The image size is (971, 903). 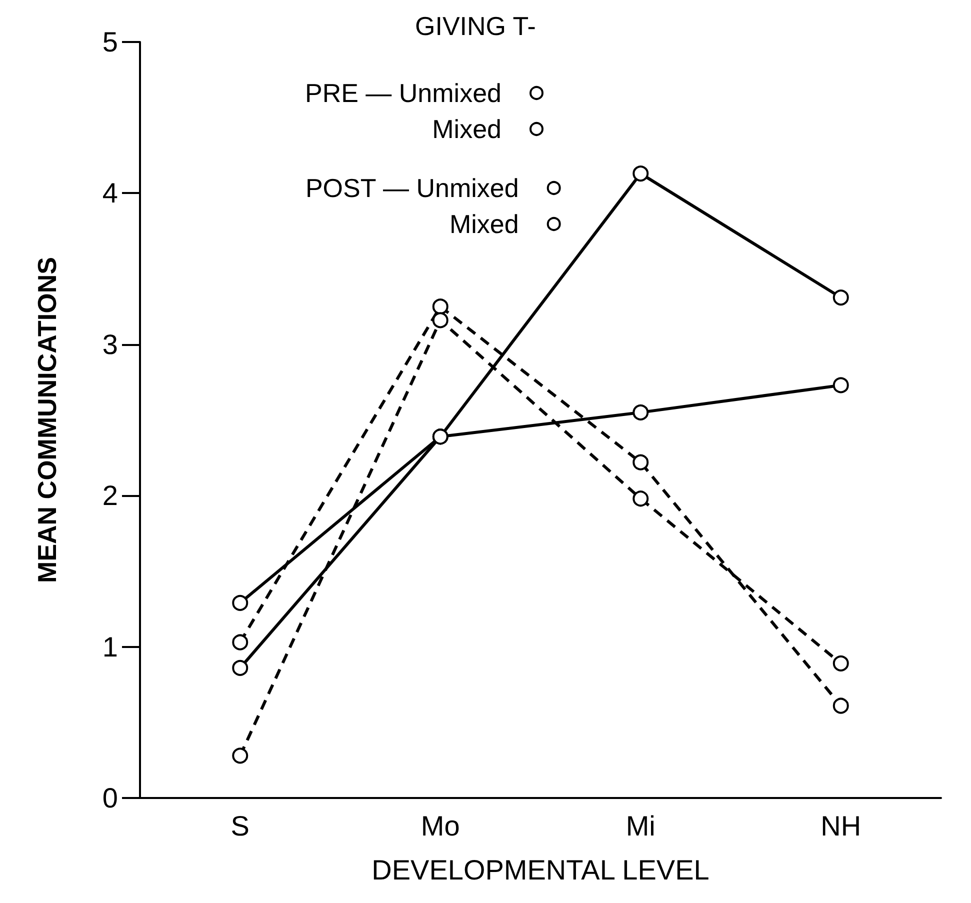 What do you see at coordinates (440, 826) in the screenshot?
I see `x-tick-label: Mo` at bounding box center [440, 826].